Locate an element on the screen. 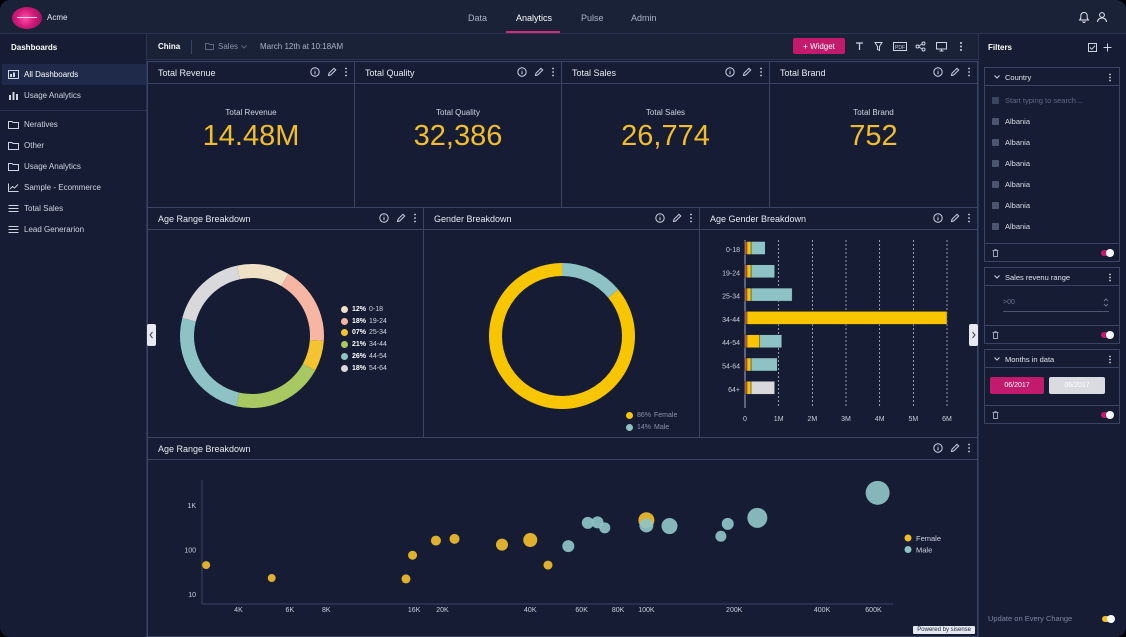 The width and height of the screenshot is (1126, 637). user-icon is located at coordinates (1102, 17).